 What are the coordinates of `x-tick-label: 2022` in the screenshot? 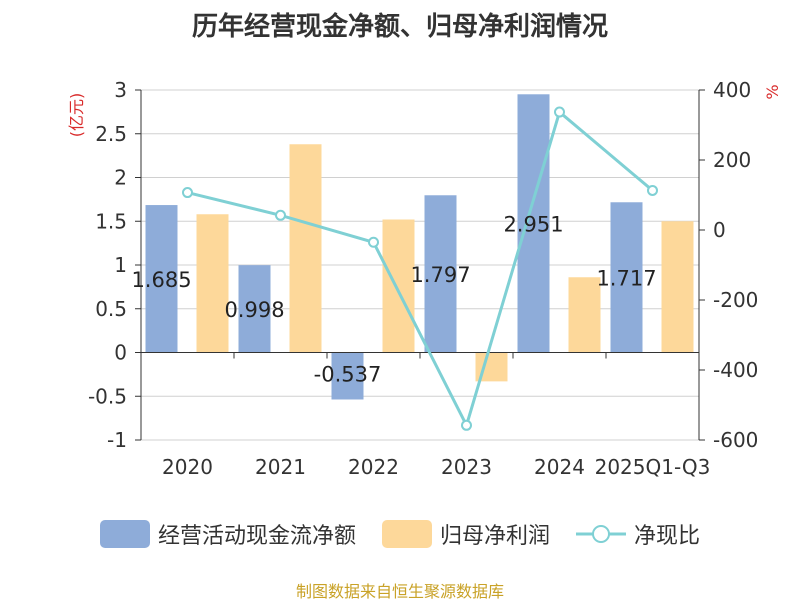 It's located at (373, 467).